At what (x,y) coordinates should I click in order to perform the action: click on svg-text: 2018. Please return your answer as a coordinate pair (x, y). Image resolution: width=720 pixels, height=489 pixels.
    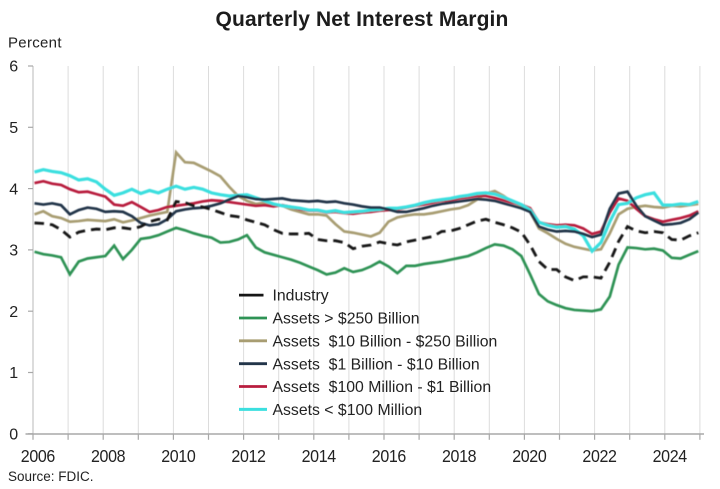
    Looking at the image, I should click on (459, 456).